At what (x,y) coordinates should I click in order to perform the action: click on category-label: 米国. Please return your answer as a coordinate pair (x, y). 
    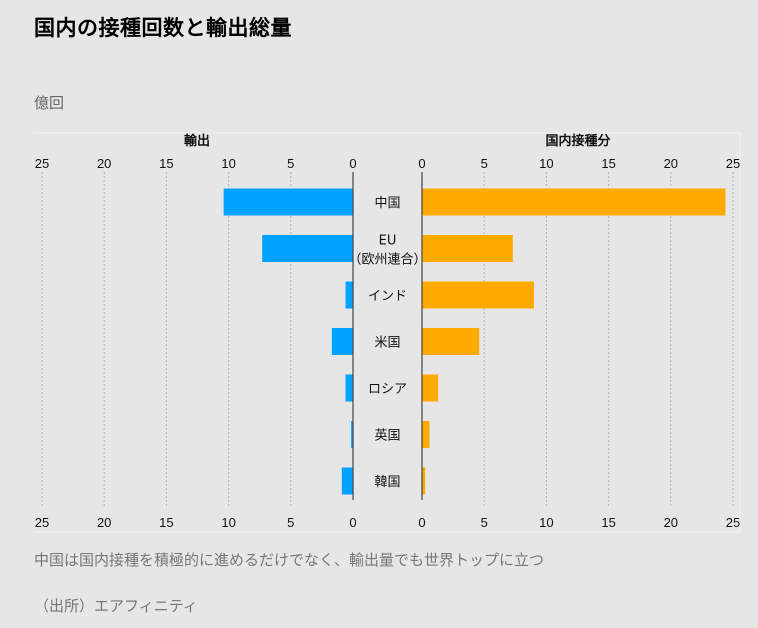
    Looking at the image, I should click on (387, 343).